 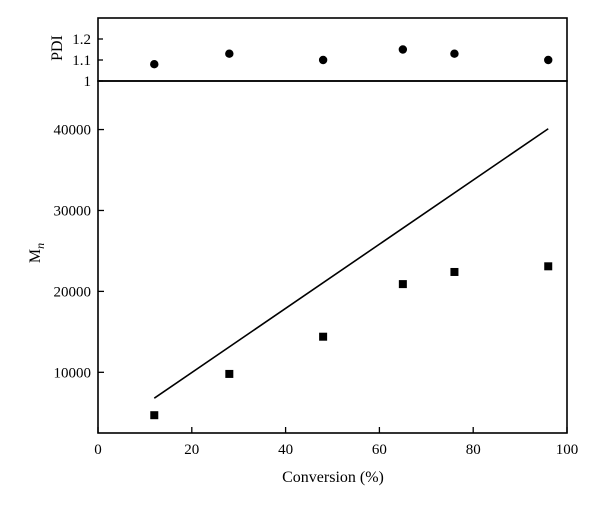 What do you see at coordinates (81, 40) in the screenshot?
I see `pdi-y-tick-label: 1.2` at bounding box center [81, 40].